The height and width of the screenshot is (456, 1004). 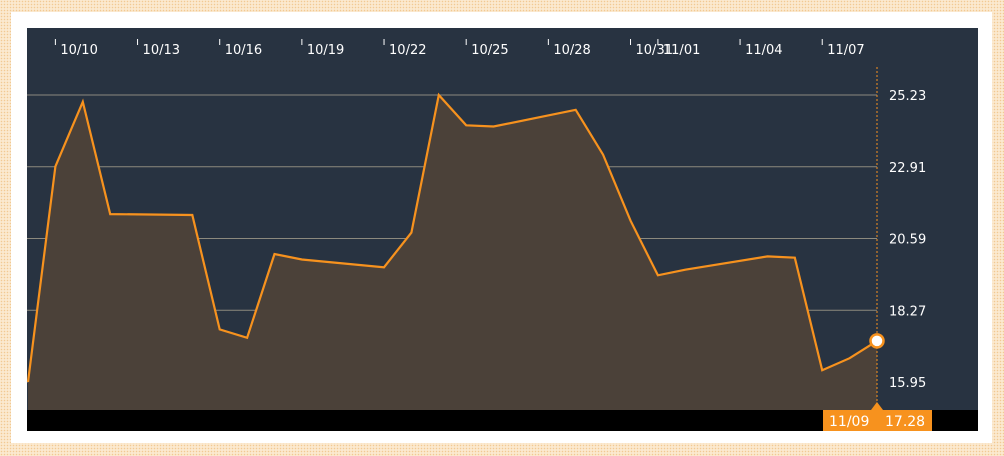 I want to click on x-tick-label: 11/07, so click(x=845, y=50).